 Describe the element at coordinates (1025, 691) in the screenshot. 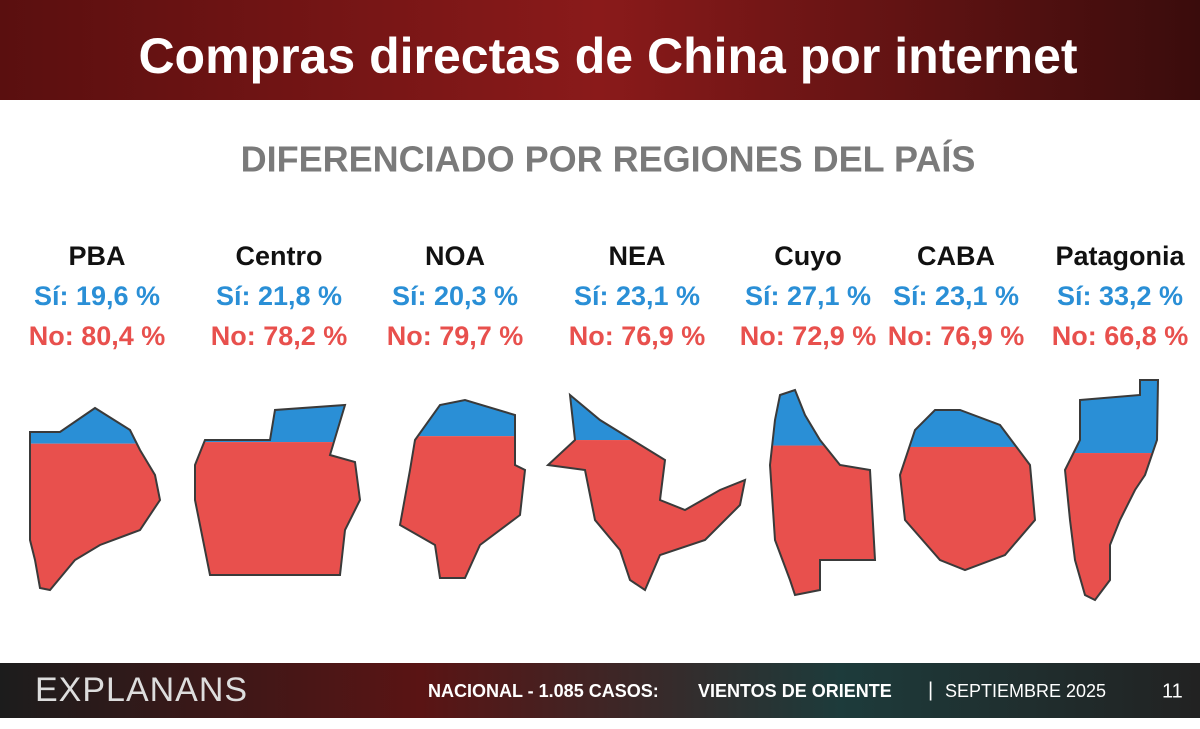

I see `date: SEPTIEMBRE 2025` at that location.